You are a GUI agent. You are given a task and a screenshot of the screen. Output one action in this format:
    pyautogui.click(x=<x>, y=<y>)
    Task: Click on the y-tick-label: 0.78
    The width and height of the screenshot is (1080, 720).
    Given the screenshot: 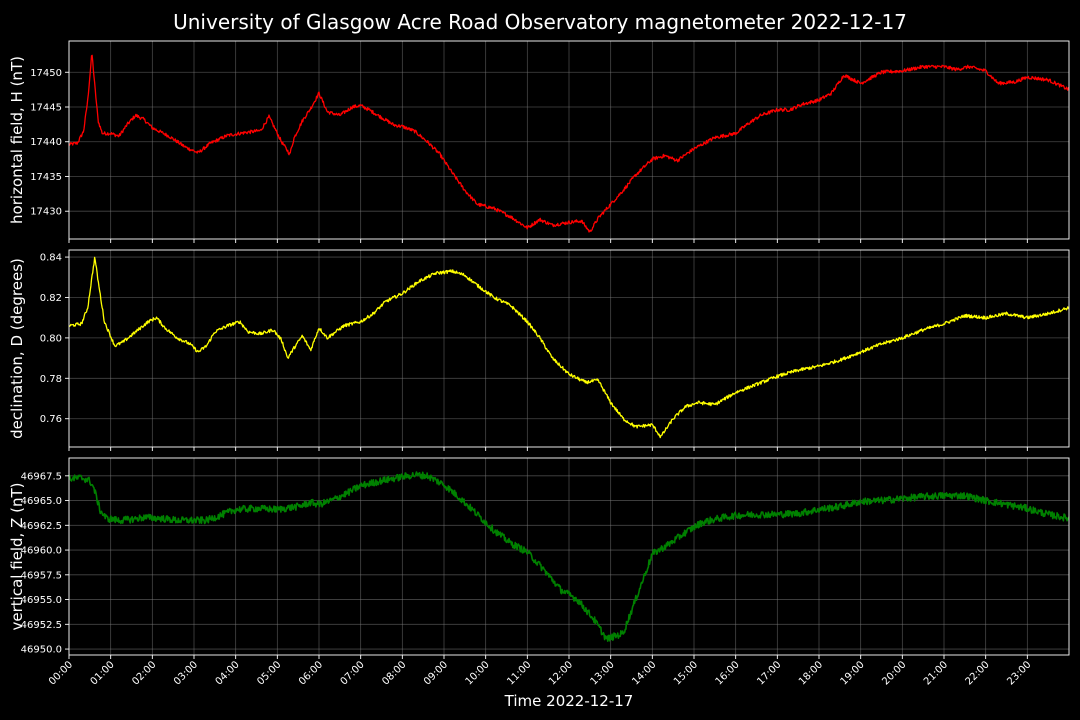 What is the action you would take?
    pyautogui.click(x=51, y=379)
    